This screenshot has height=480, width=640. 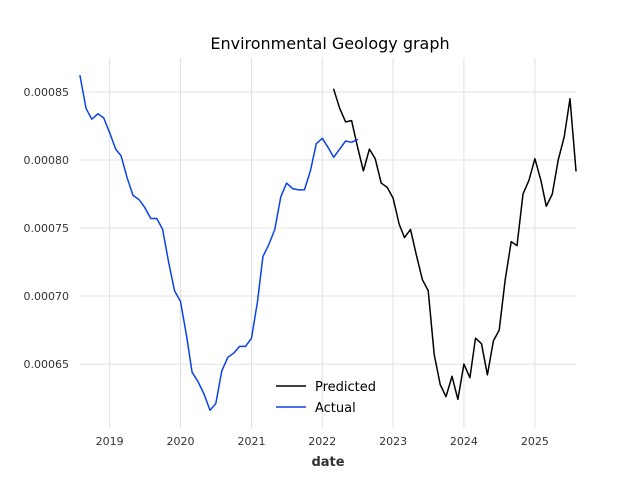 What do you see at coordinates (47, 92) in the screenshot?
I see `y-tick-label: 0.00085` at bounding box center [47, 92].